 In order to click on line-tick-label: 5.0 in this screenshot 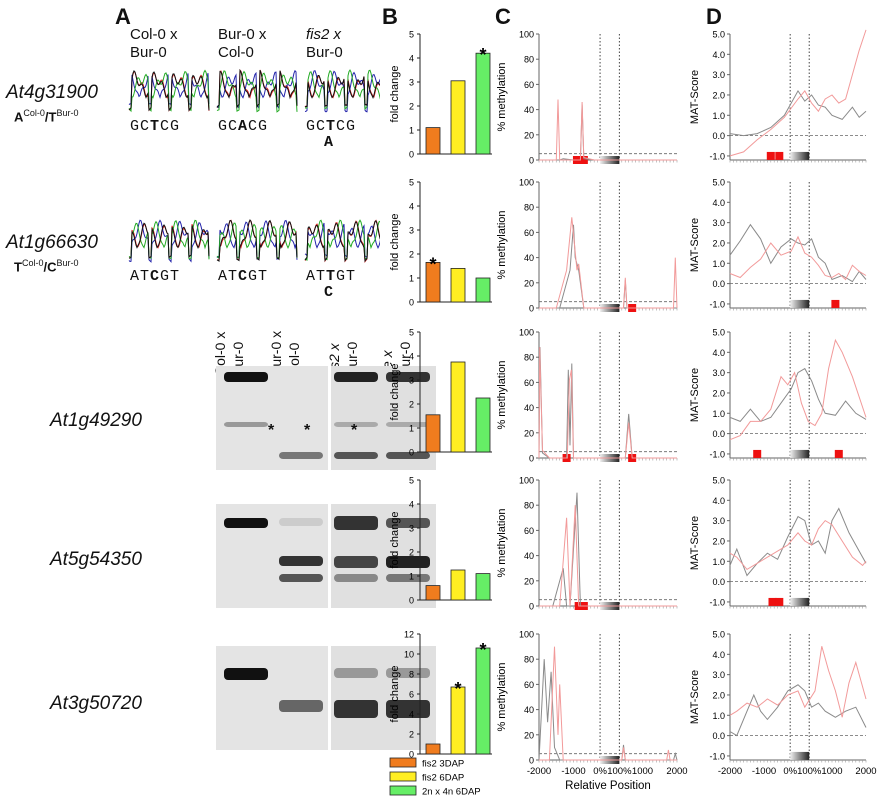, I will do `click(718, 183)`.